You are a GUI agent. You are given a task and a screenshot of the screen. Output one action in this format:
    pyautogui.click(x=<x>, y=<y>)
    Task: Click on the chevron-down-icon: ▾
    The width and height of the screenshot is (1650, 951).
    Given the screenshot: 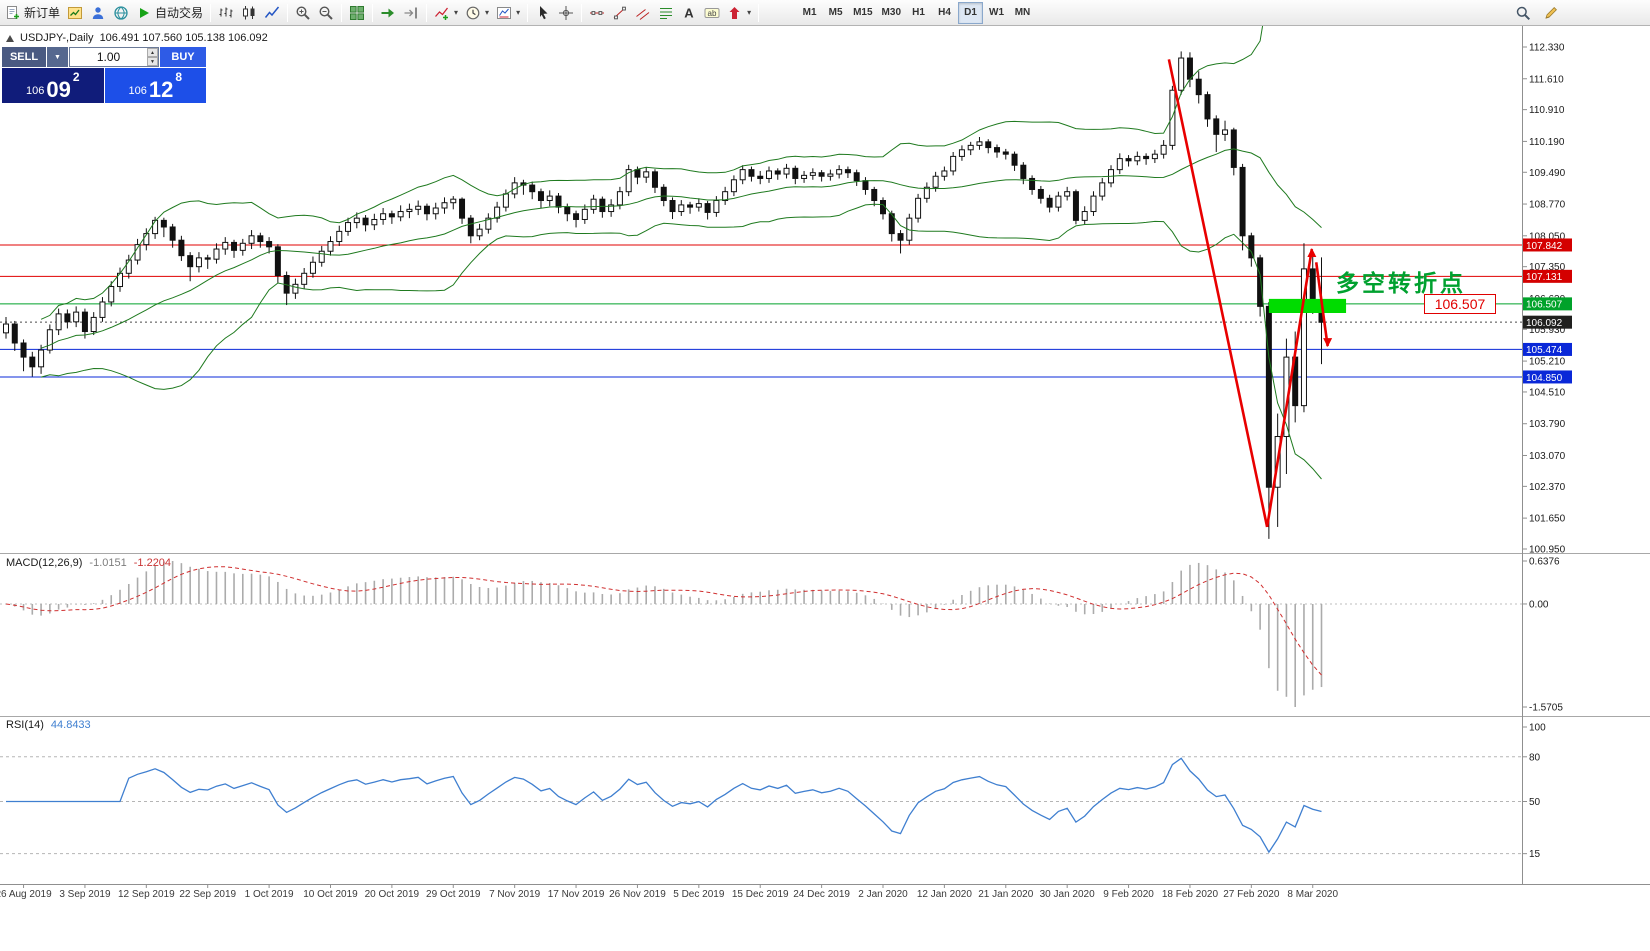 What is the action you would take?
    pyautogui.click(x=749, y=12)
    